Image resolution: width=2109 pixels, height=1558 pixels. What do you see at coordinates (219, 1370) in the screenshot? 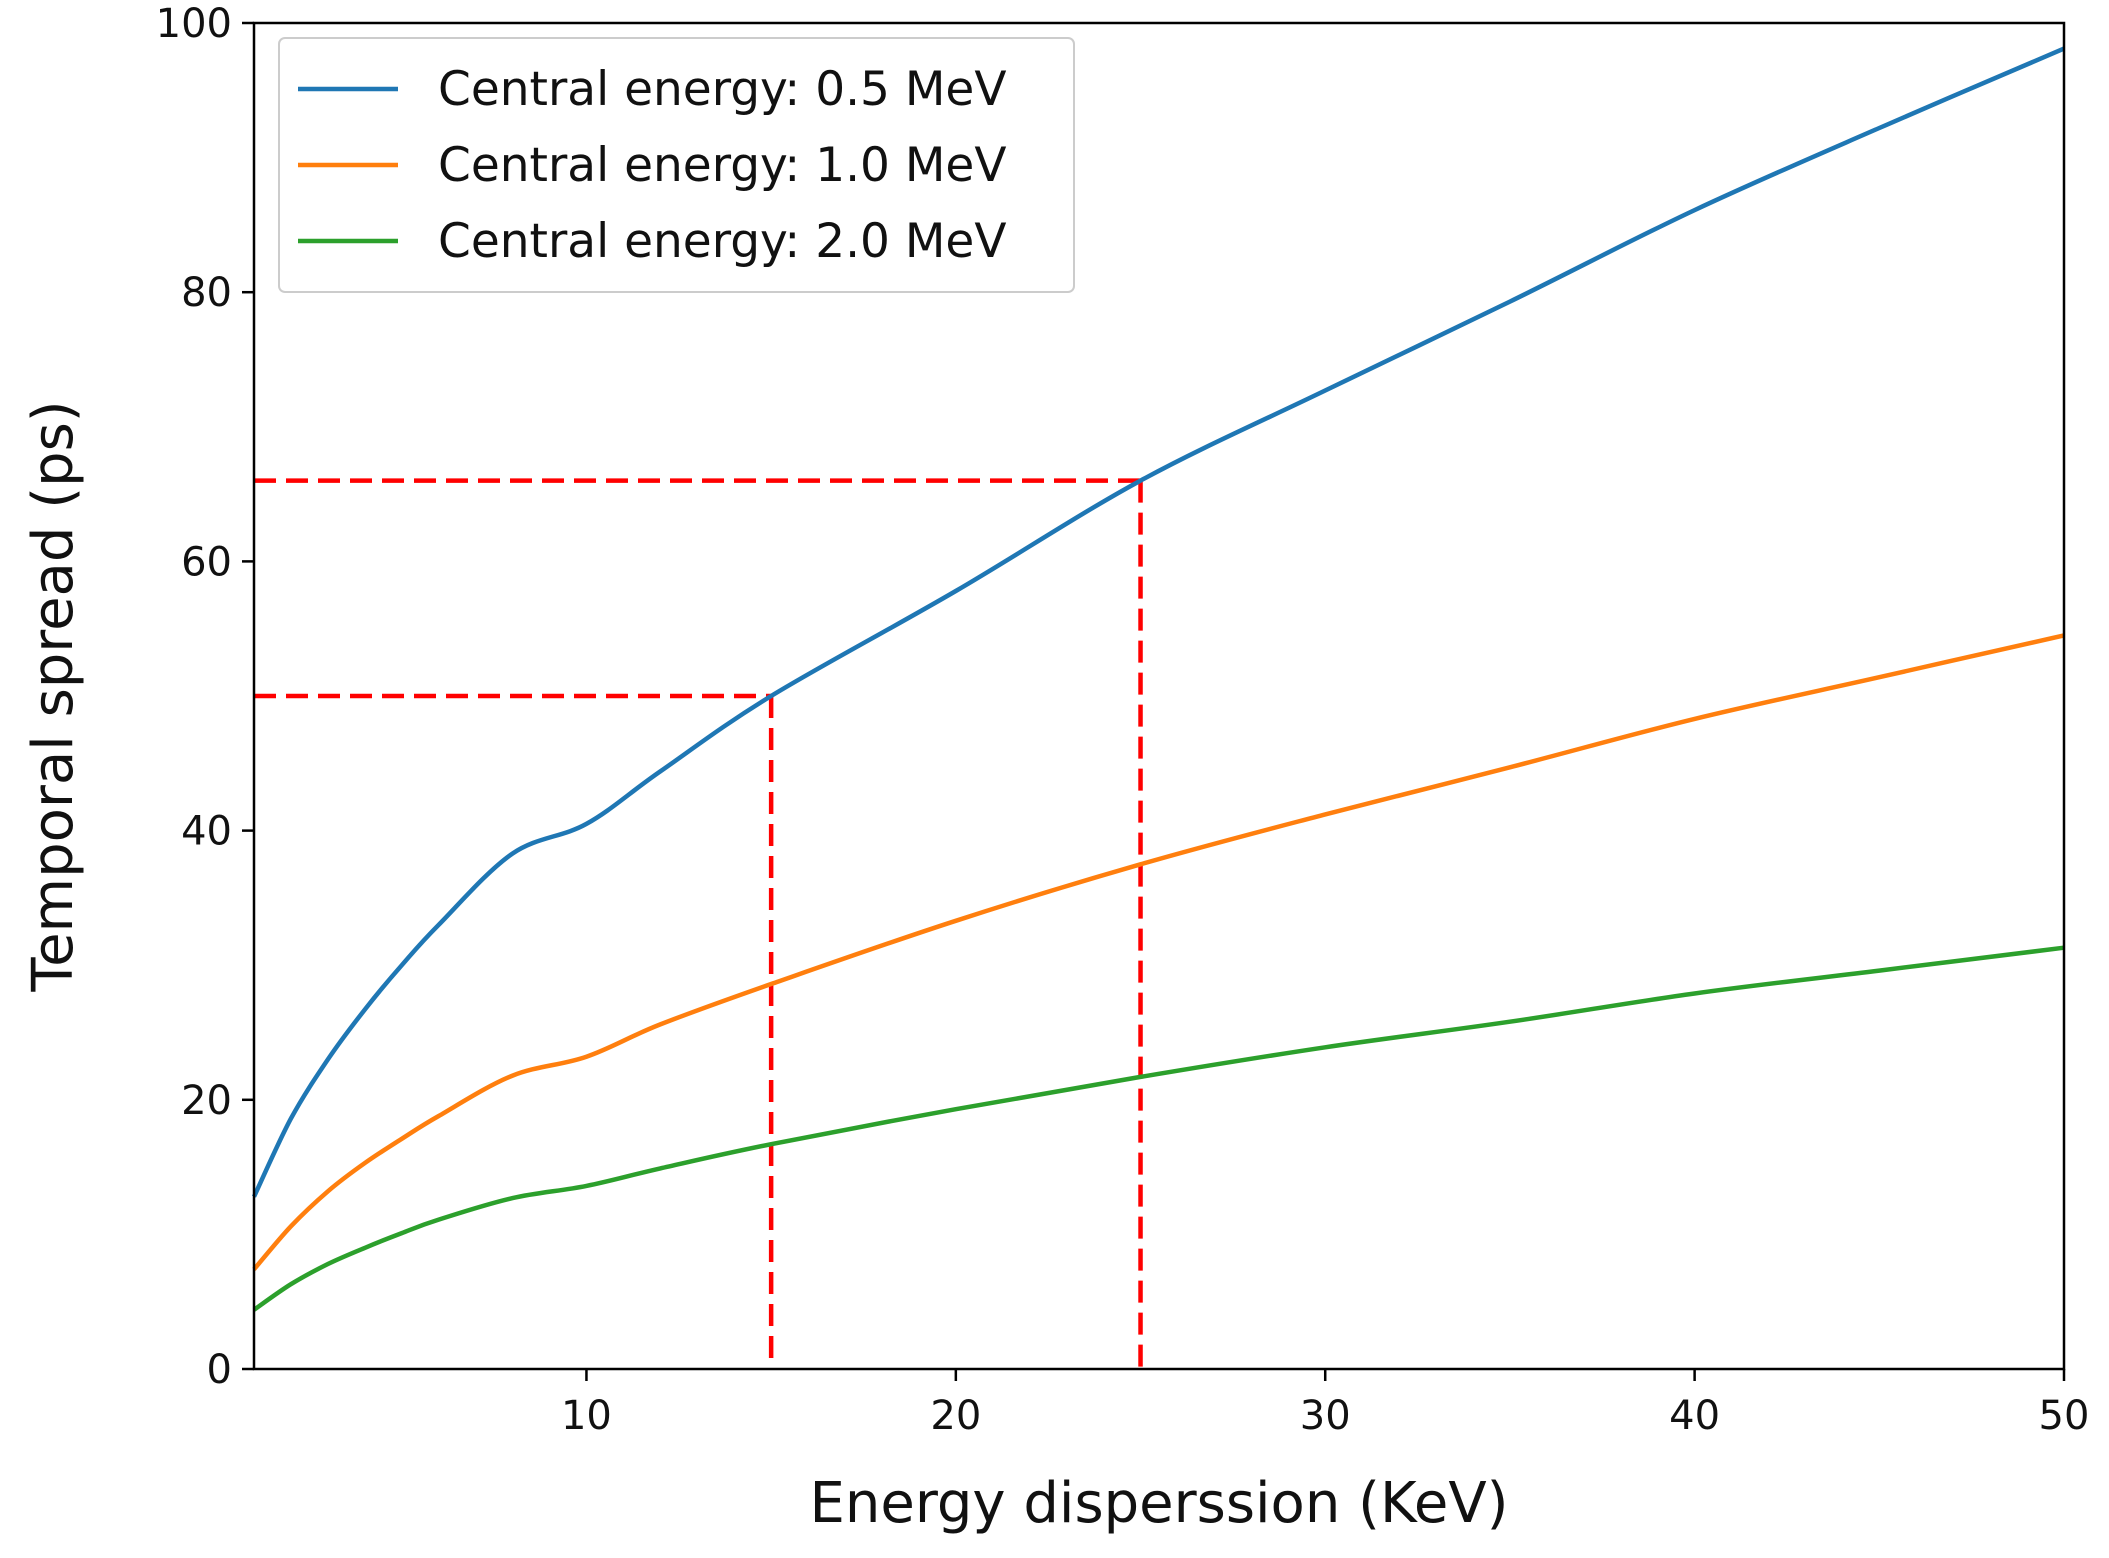
I see `y-tick-label: 0` at bounding box center [219, 1370].